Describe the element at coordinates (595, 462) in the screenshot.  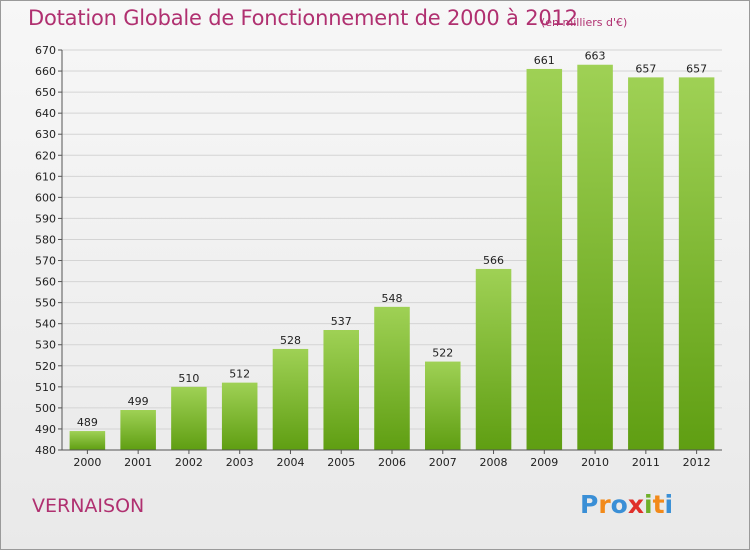
I see `x-tick-label: 2010` at that location.